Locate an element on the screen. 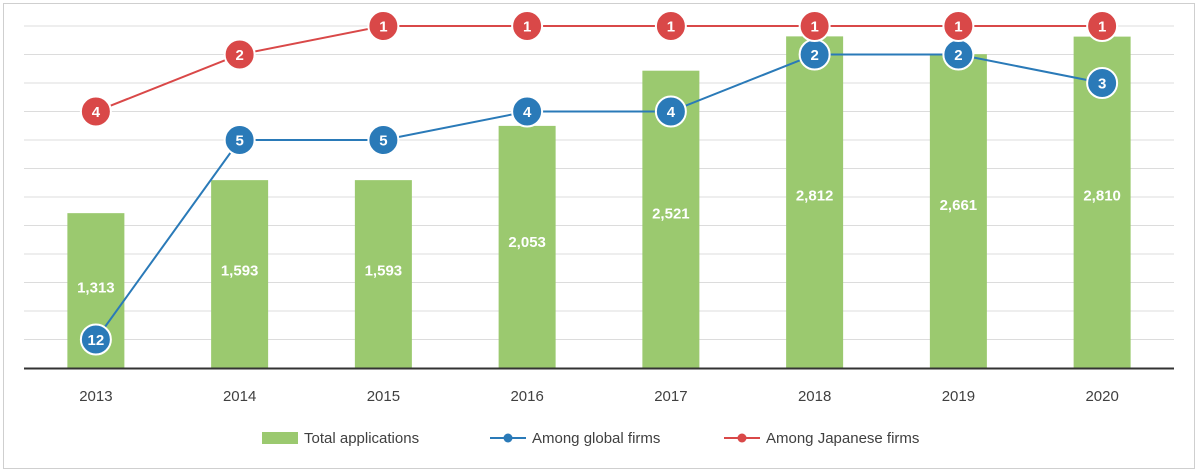  legend-item-total-applications: Total applications is located at coordinates (340, 438).